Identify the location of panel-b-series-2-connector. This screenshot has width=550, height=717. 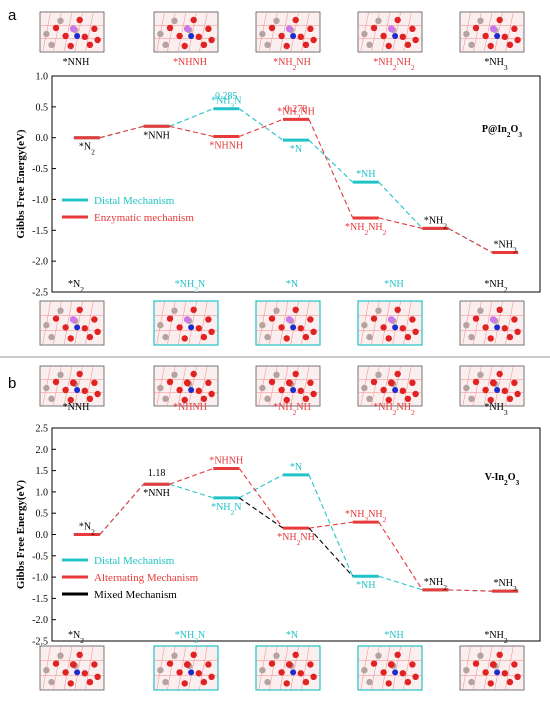
(261, 513).